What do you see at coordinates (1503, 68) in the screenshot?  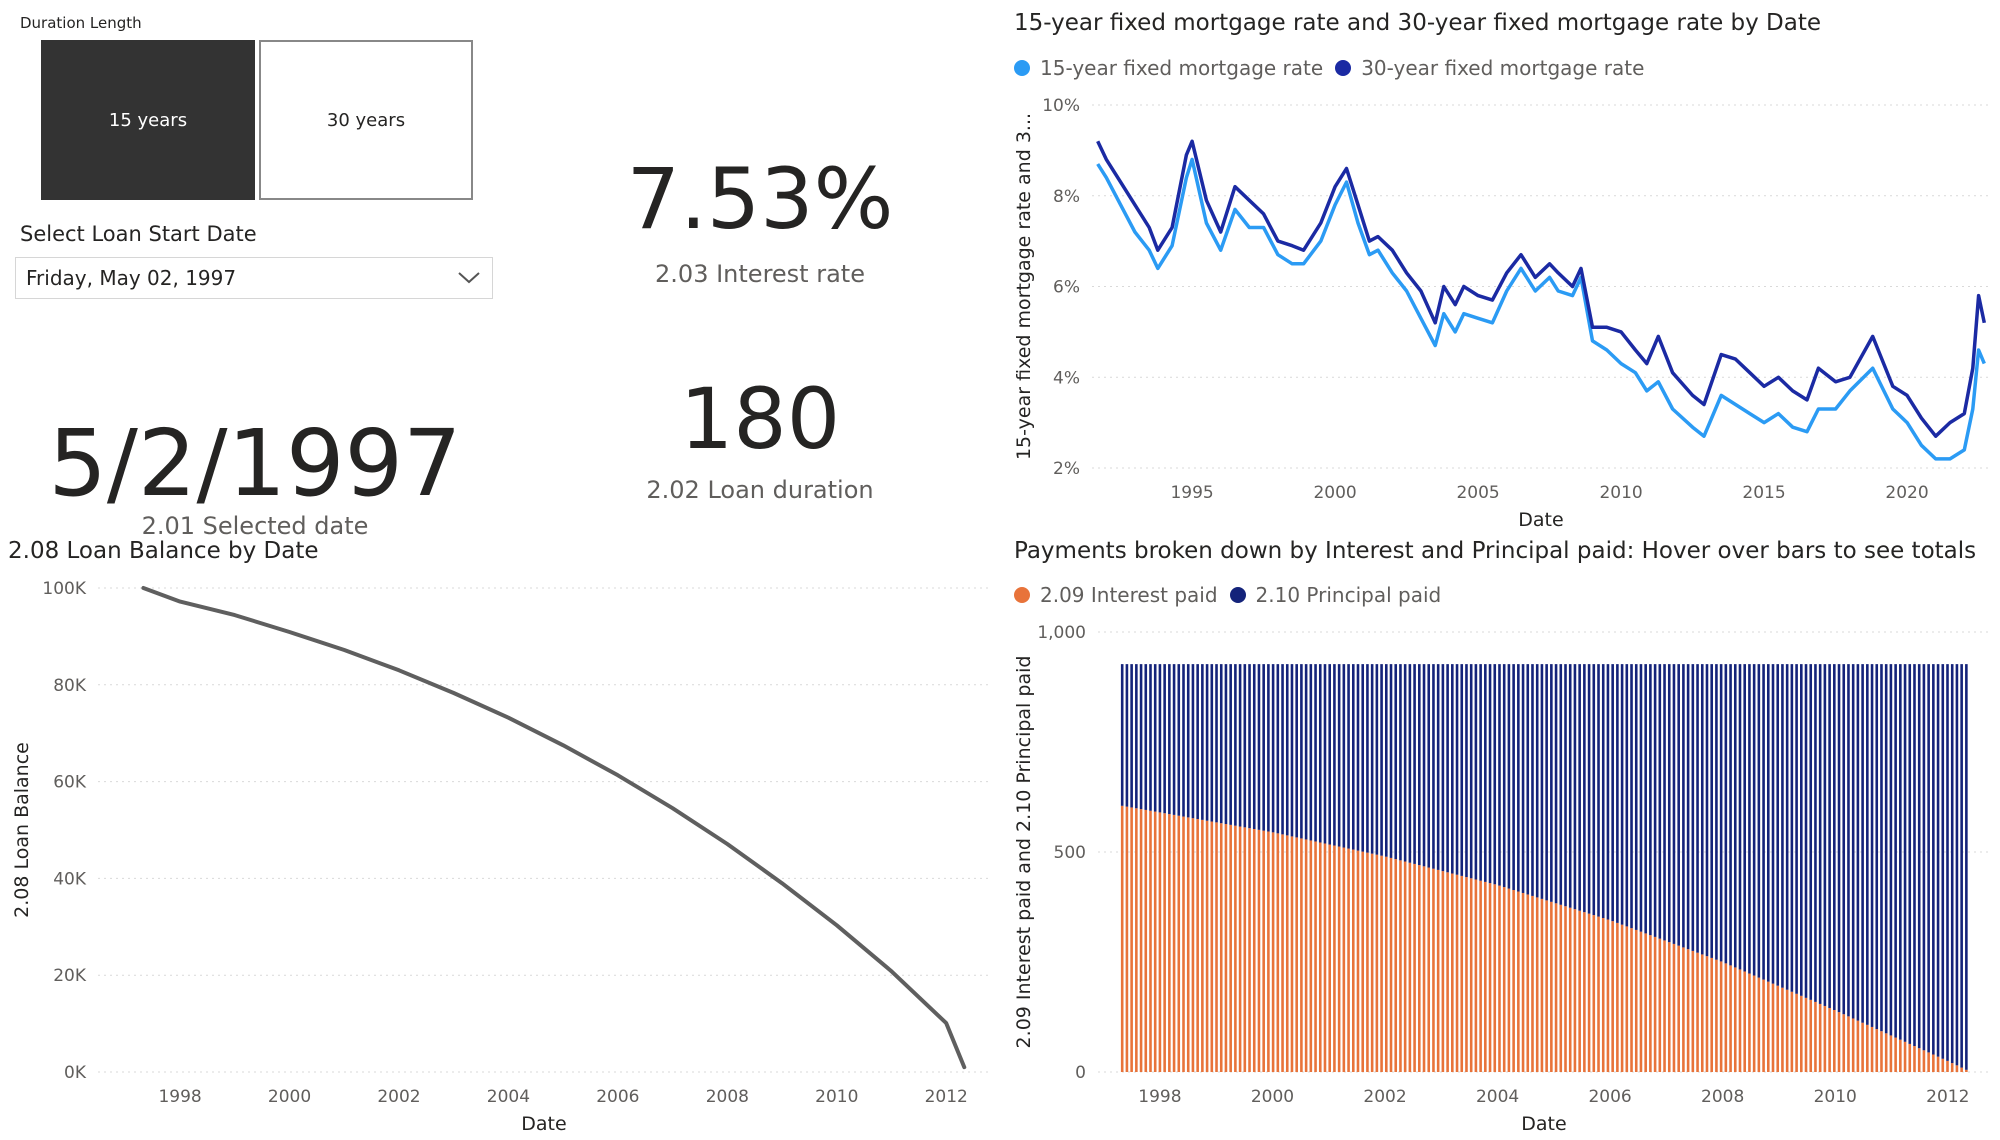 I see `legend-label-30yr: 30-year fixed mortgage rate` at bounding box center [1503, 68].